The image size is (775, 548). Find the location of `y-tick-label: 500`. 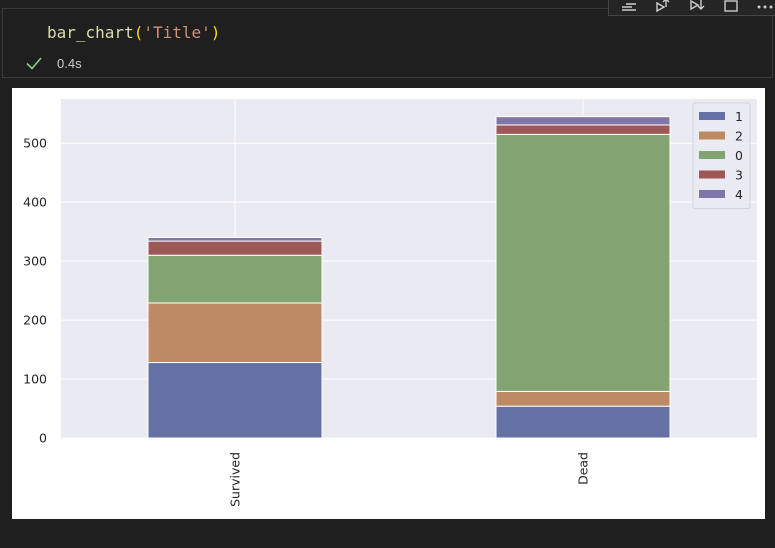

y-tick-label: 500 is located at coordinates (35, 143).